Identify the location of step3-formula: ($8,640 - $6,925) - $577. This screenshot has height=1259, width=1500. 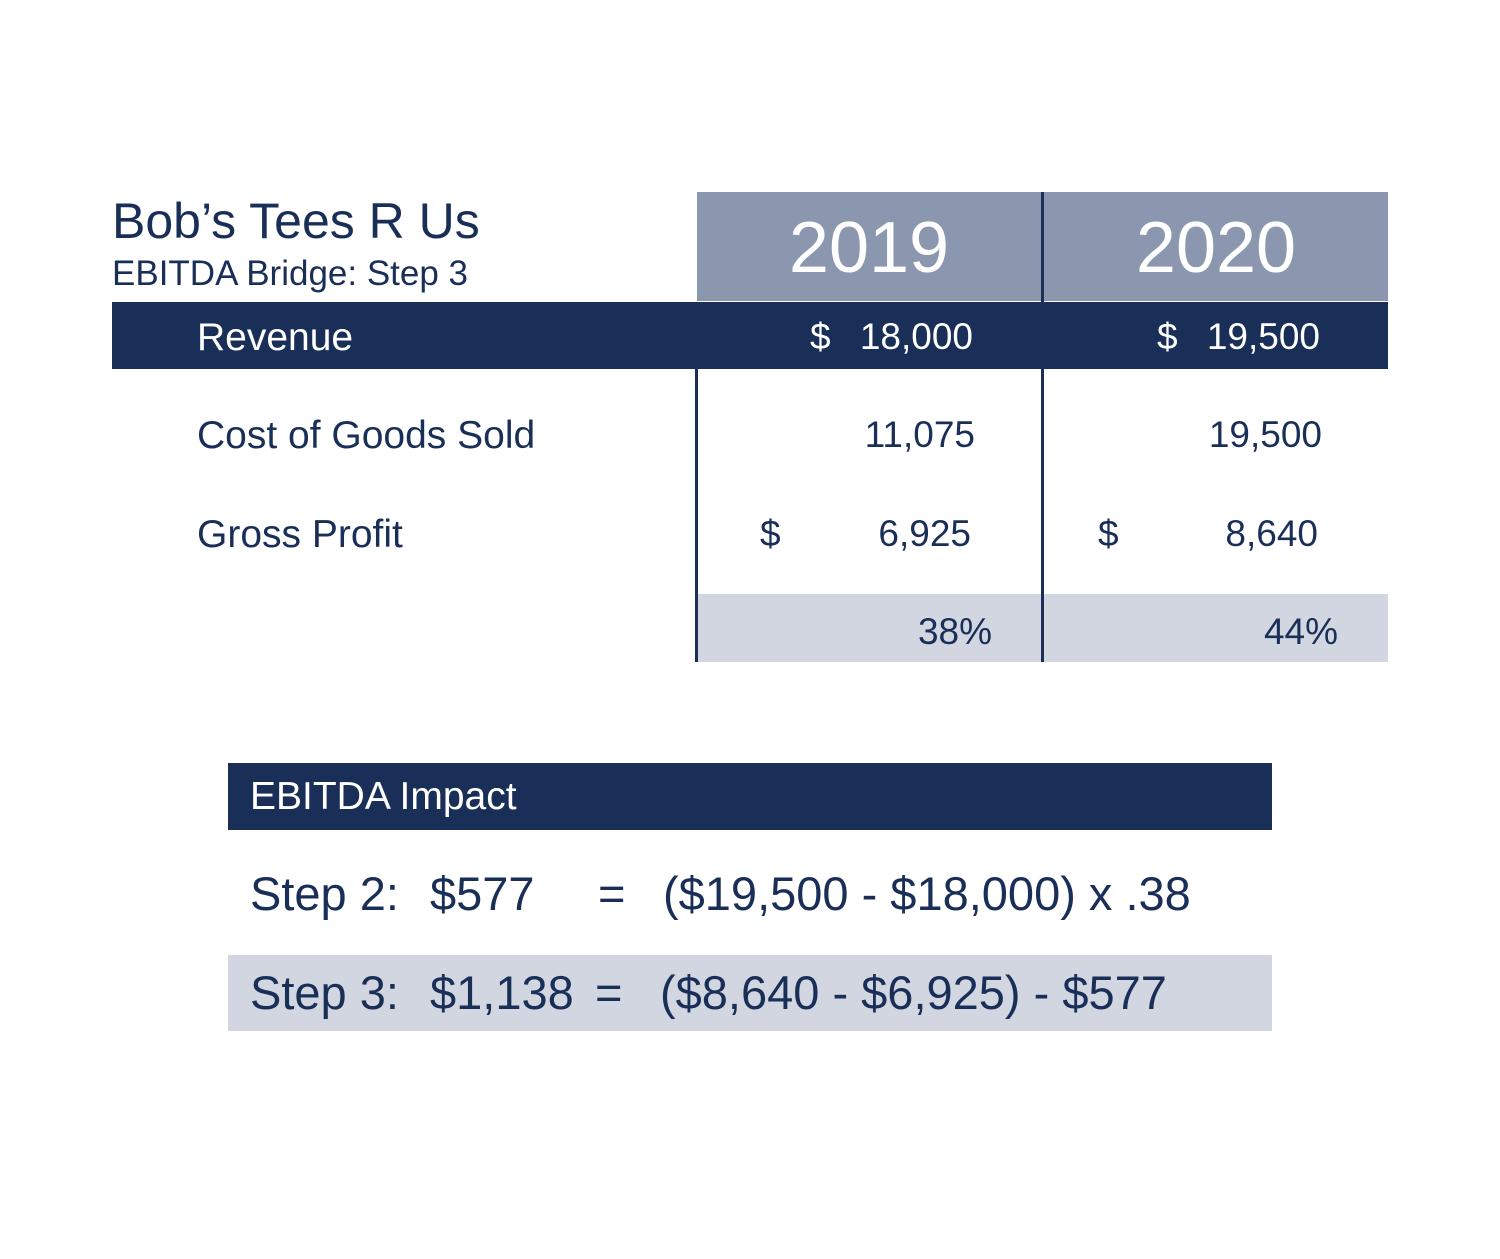
(913, 992).